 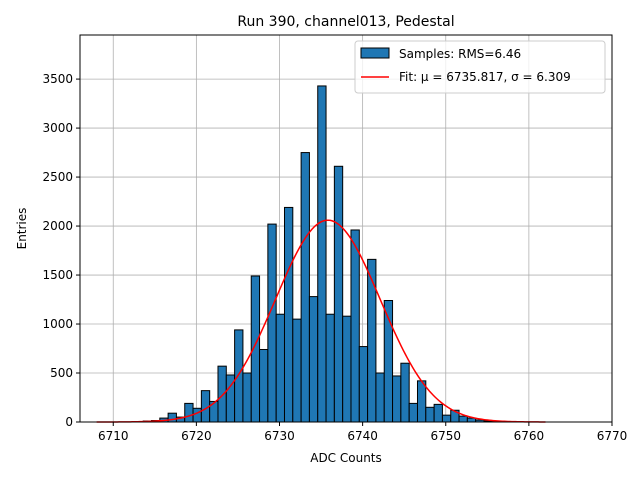 I want to click on y-axis-label: Entries, so click(x=22, y=229).